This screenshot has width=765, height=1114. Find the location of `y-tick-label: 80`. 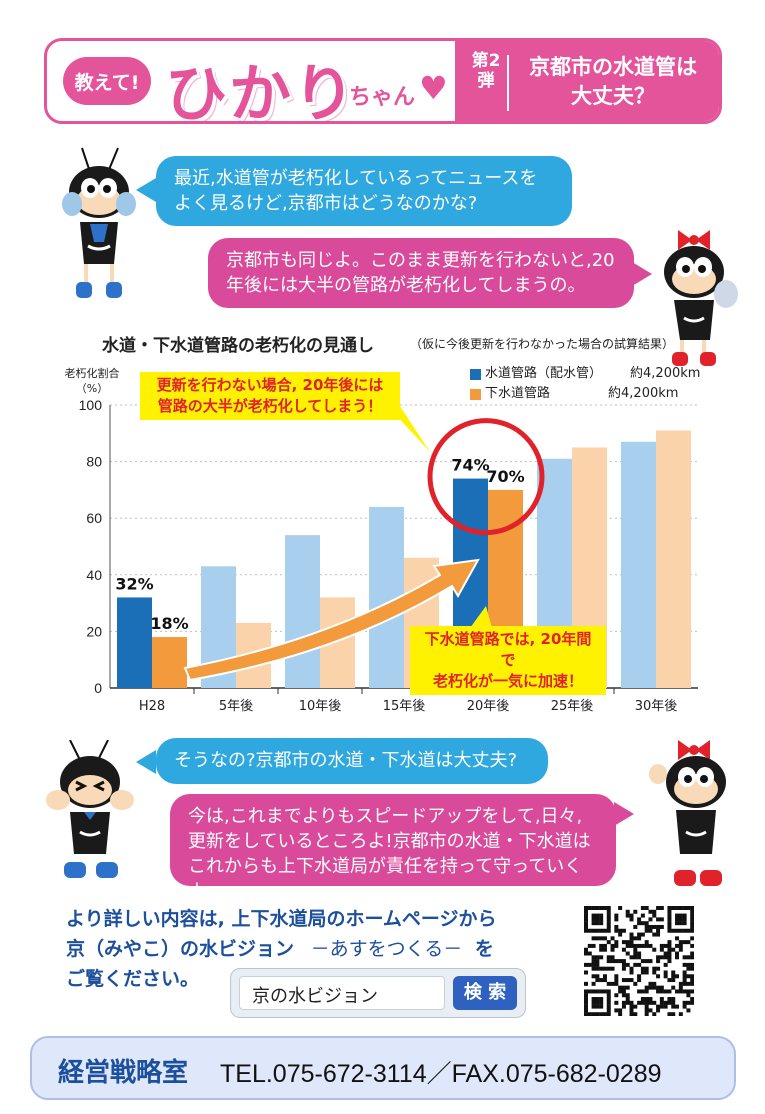

y-tick-label: 80 is located at coordinates (94, 462).